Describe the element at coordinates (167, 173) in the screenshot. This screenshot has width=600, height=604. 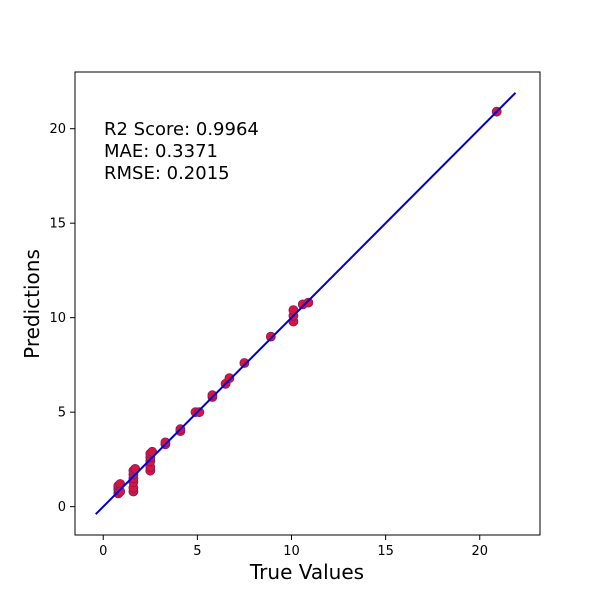
I see `rmse-label: RMSE: 0.2015` at that location.